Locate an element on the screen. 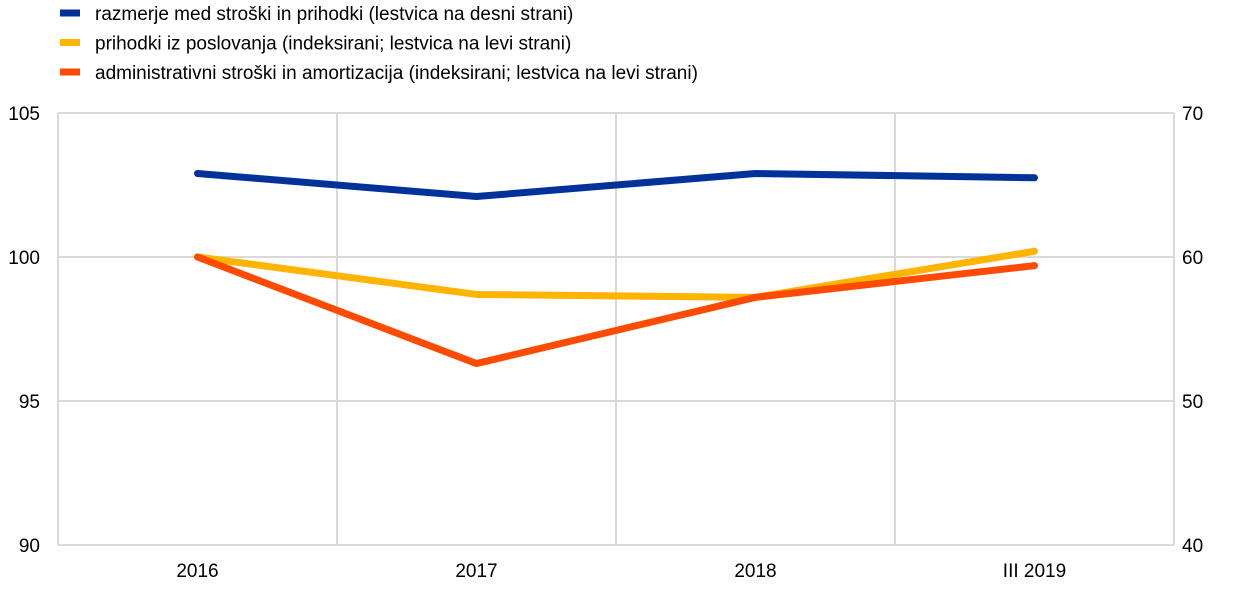 This screenshot has height=590, width=1240. left-tick-label: 95 is located at coordinates (29, 402).